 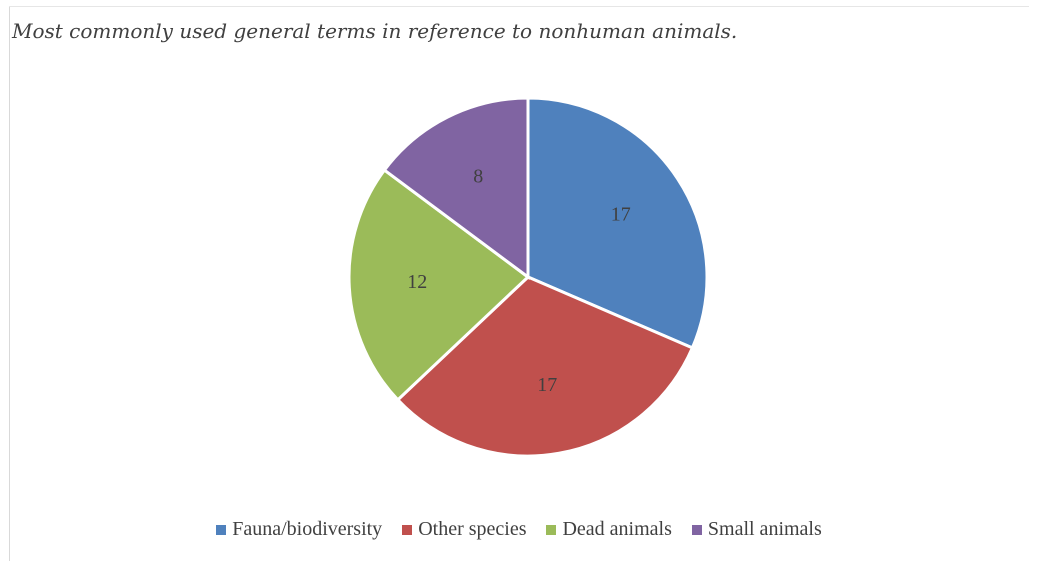 What do you see at coordinates (621, 215) in the screenshot?
I see `data-label-fauna-biodiversity: 17` at bounding box center [621, 215].